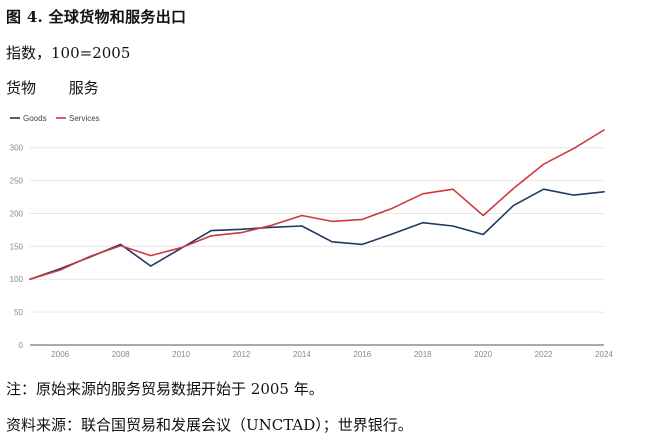 Image resolution: width=647 pixels, height=441 pixels. Describe the element at coordinates (423, 354) in the screenshot. I see `x-tick-label: 2018` at that location.